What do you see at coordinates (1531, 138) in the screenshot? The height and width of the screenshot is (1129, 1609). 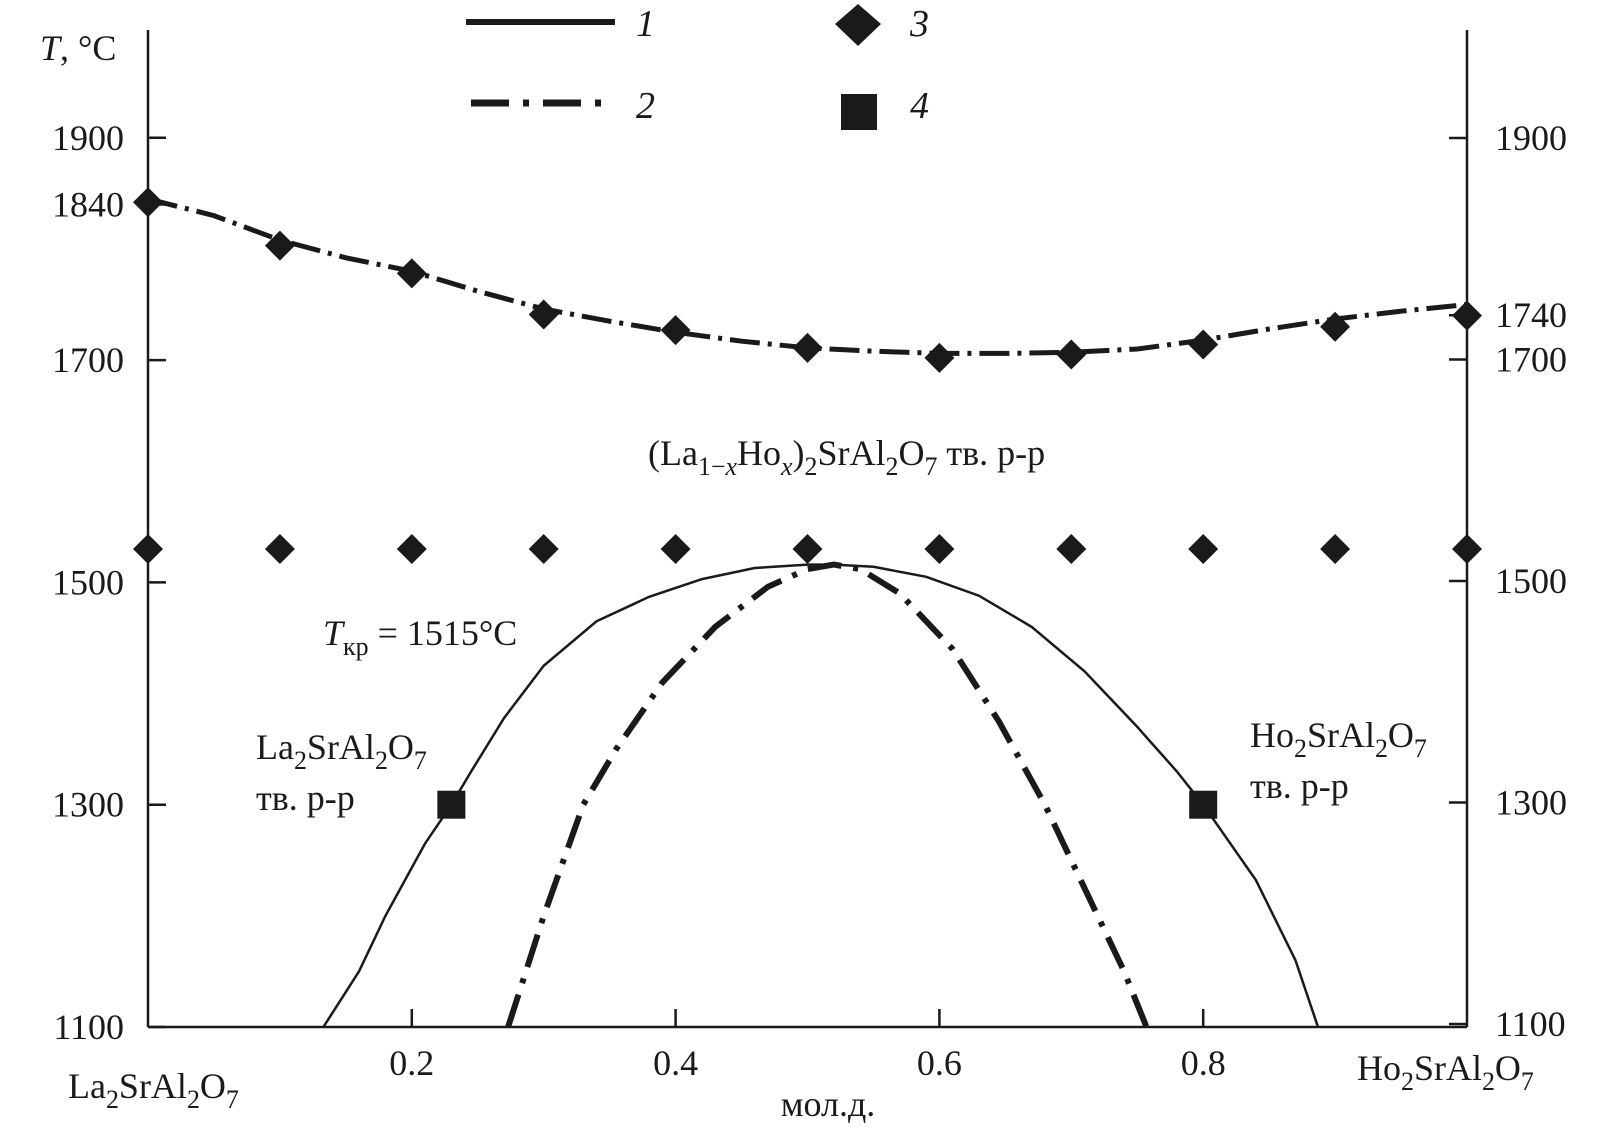 I see `right-tick-label: 1900` at bounding box center [1531, 138].